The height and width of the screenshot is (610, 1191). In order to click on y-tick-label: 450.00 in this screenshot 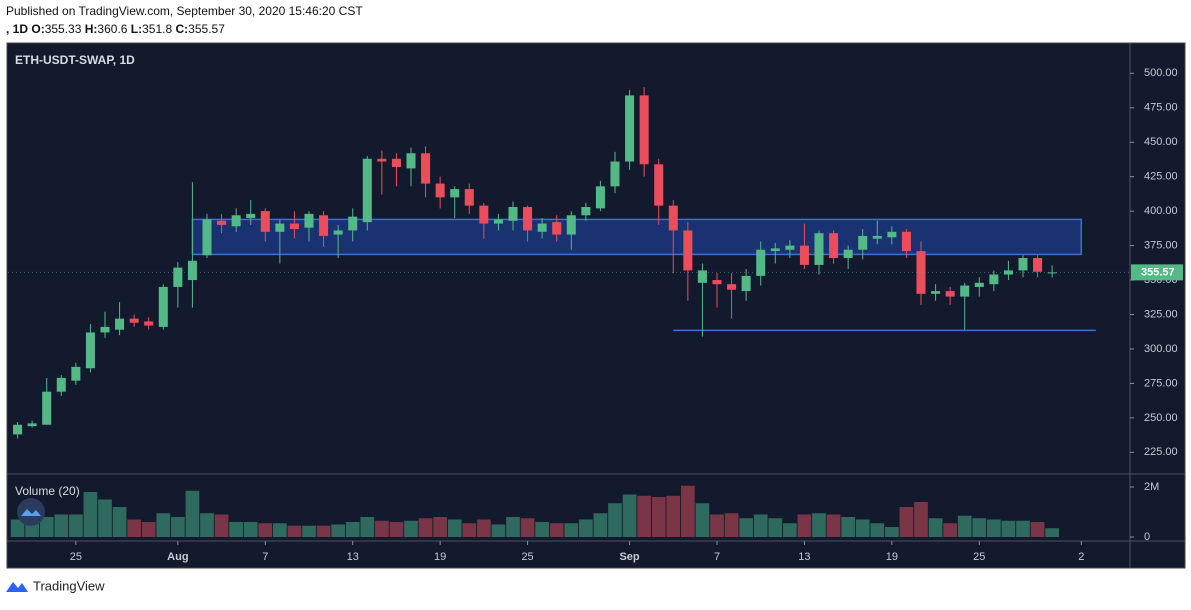, I will do `click(1161, 142)`.